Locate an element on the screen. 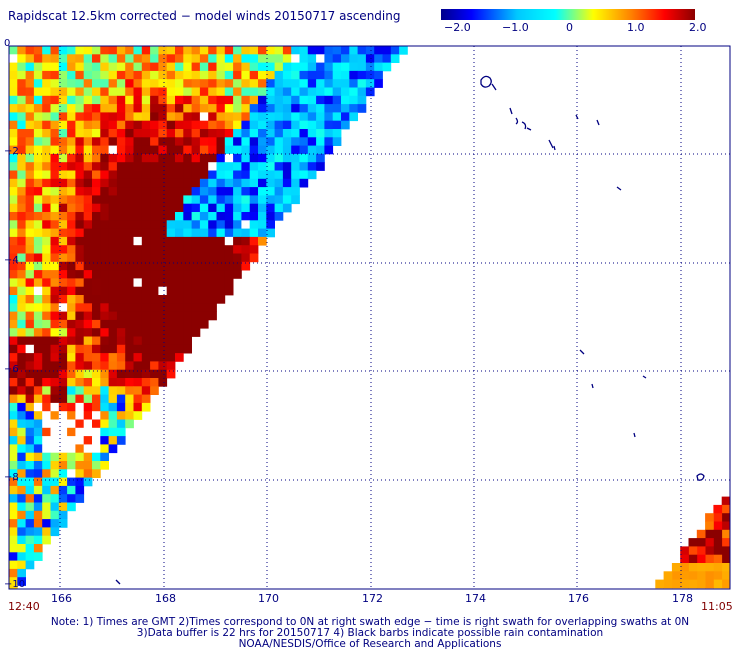  lat-label-0: 0 is located at coordinates (7, 43).